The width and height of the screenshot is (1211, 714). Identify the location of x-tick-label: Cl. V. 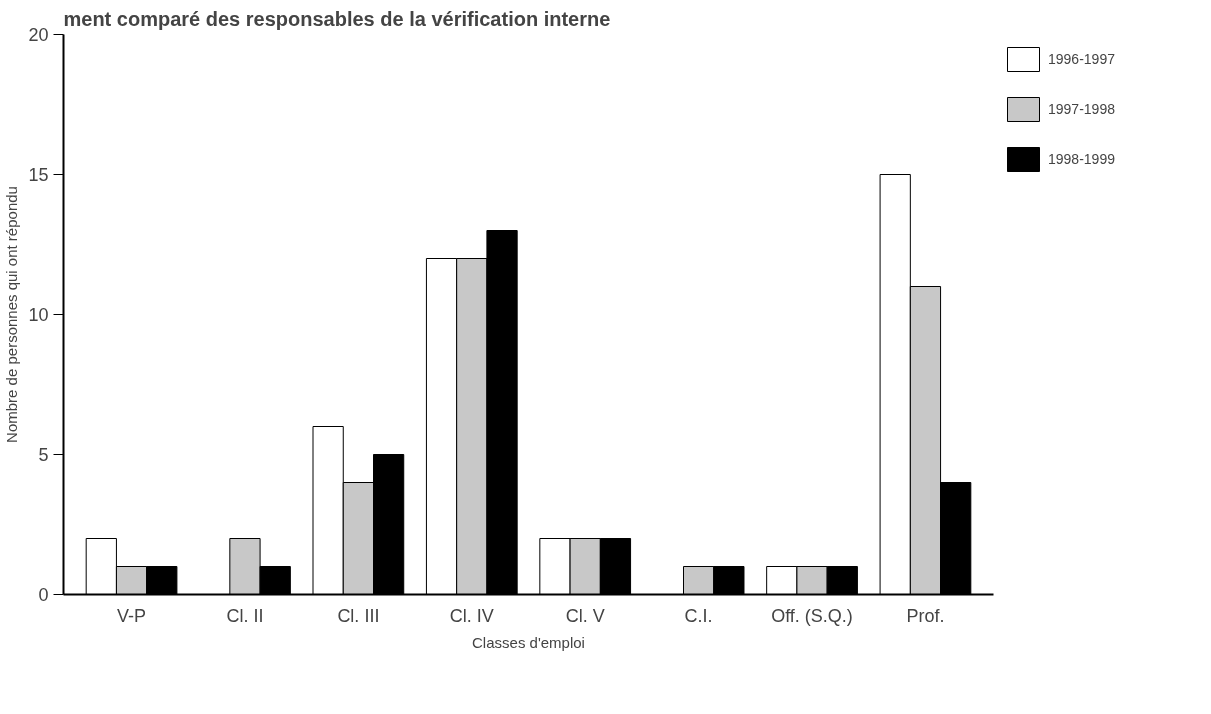
(585, 615).